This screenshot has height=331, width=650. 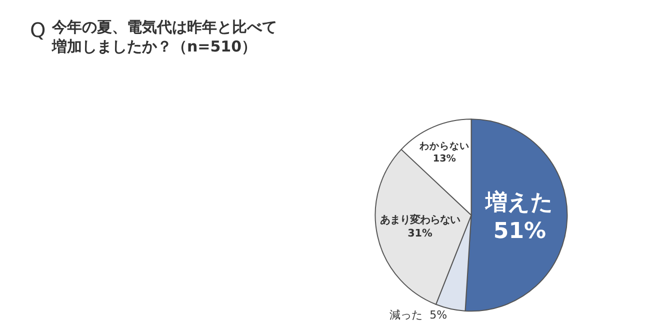 I want to click on data-label: 31%, so click(x=420, y=234).